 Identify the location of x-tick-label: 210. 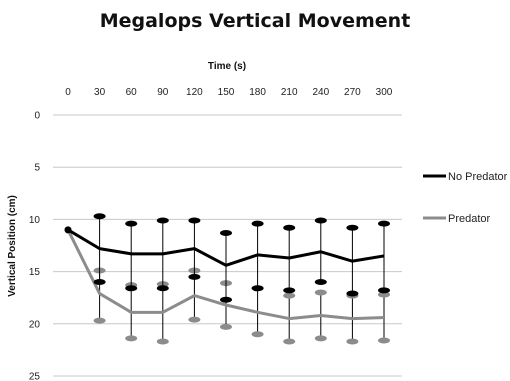
(289, 92).